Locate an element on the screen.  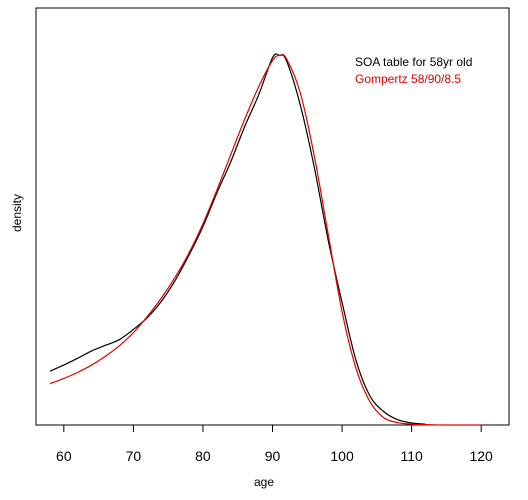
x-axis-label: age is located at coordinates (264, 482).